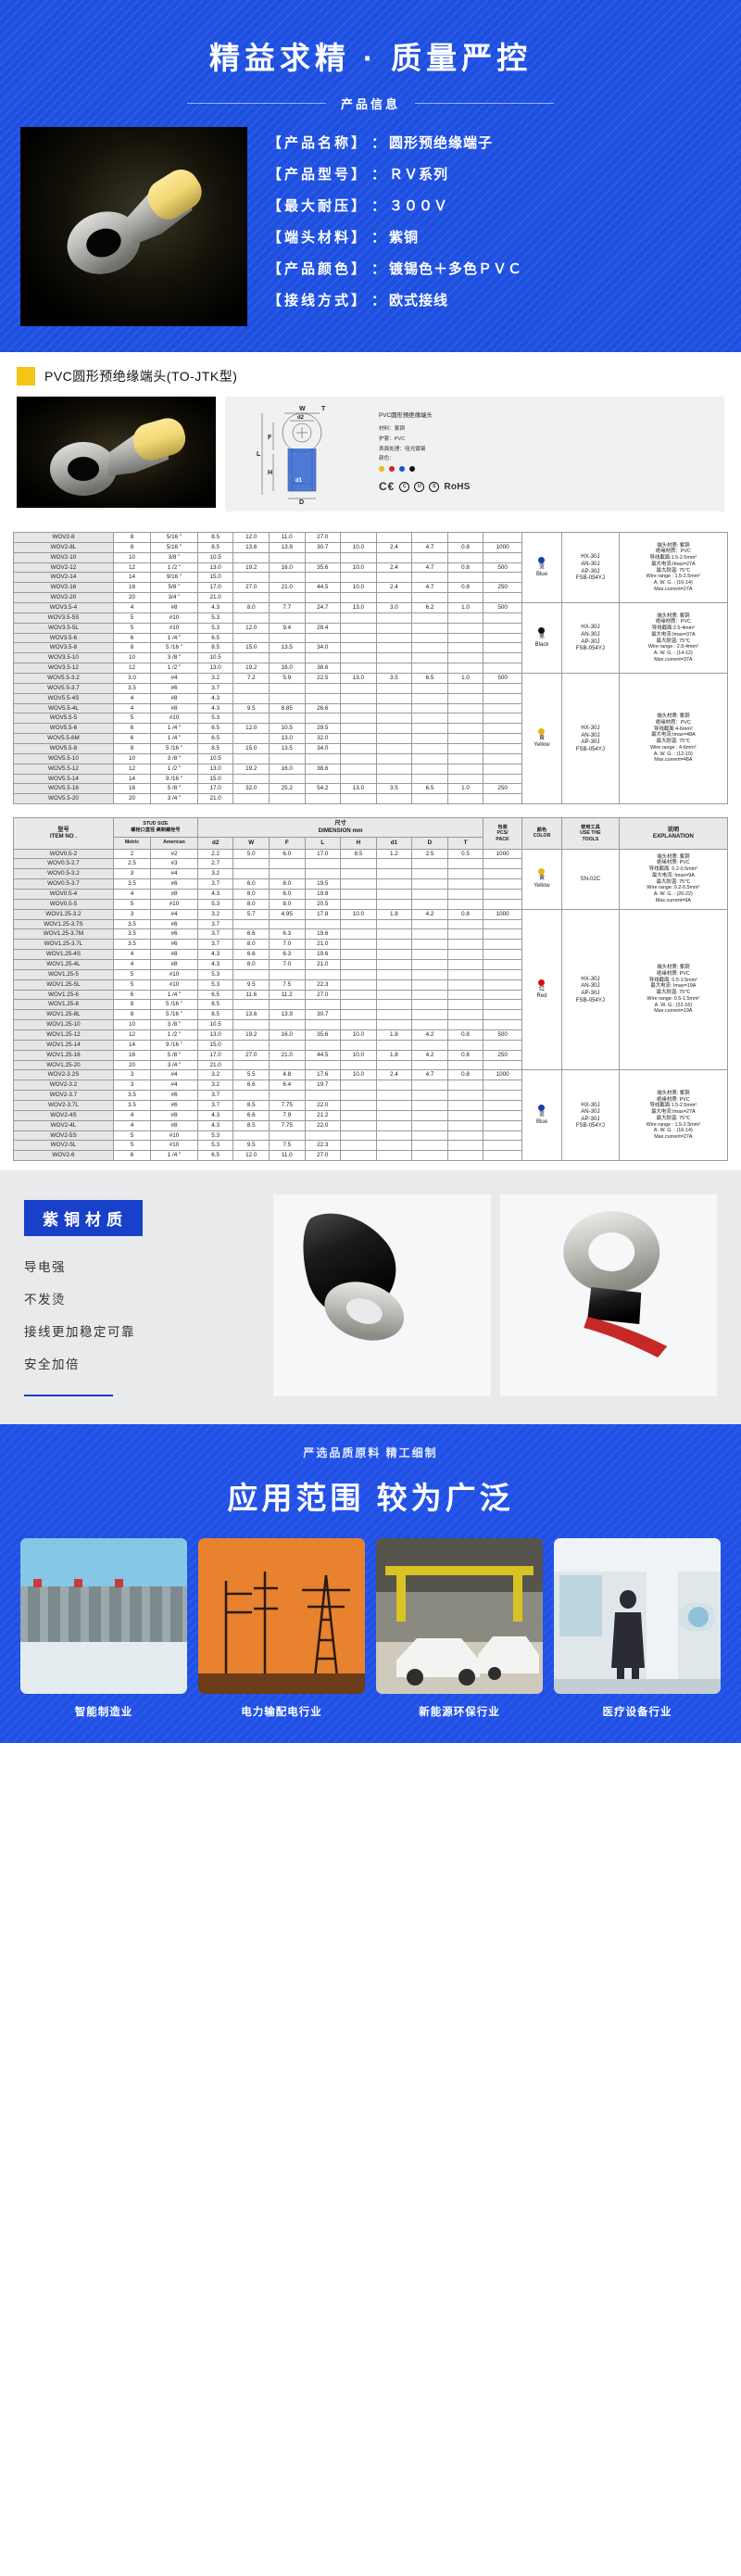  What do you see at coordinates (287, 985) in the screenshot?
I see `cell-f: 7.5` at bounding box center [287, 985].